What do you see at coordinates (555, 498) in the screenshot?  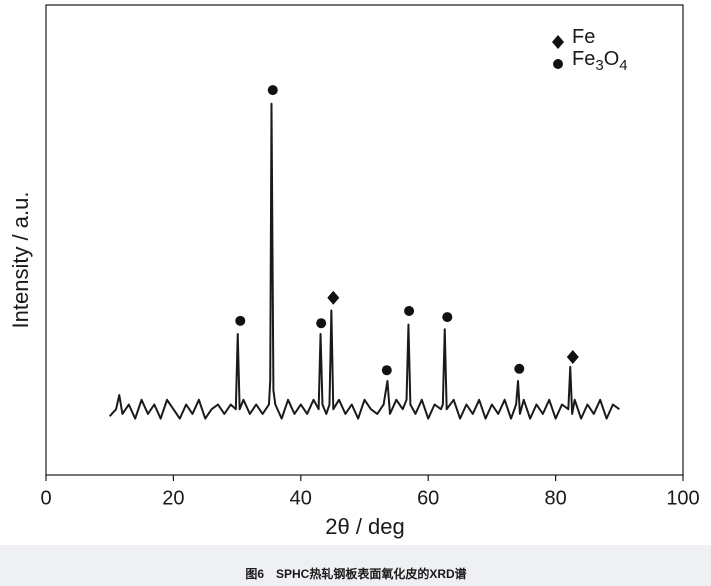 I see `x-tick-label: 80` at bounding box center [555, 498].